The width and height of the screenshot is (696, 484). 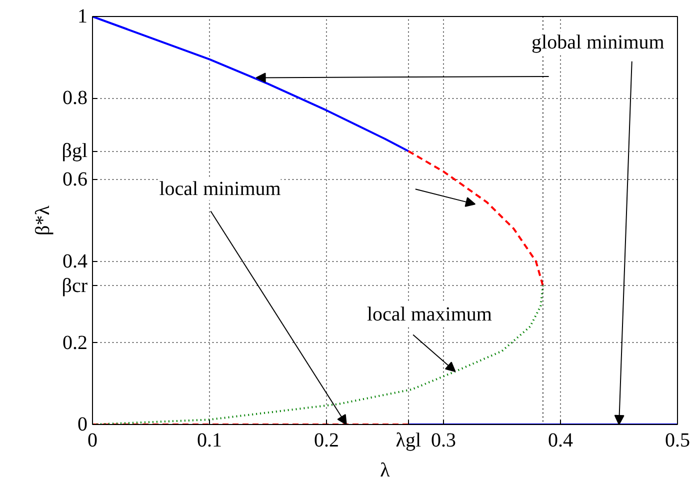 I want to click on annotation: global minimum, so click(x=598, y=43).